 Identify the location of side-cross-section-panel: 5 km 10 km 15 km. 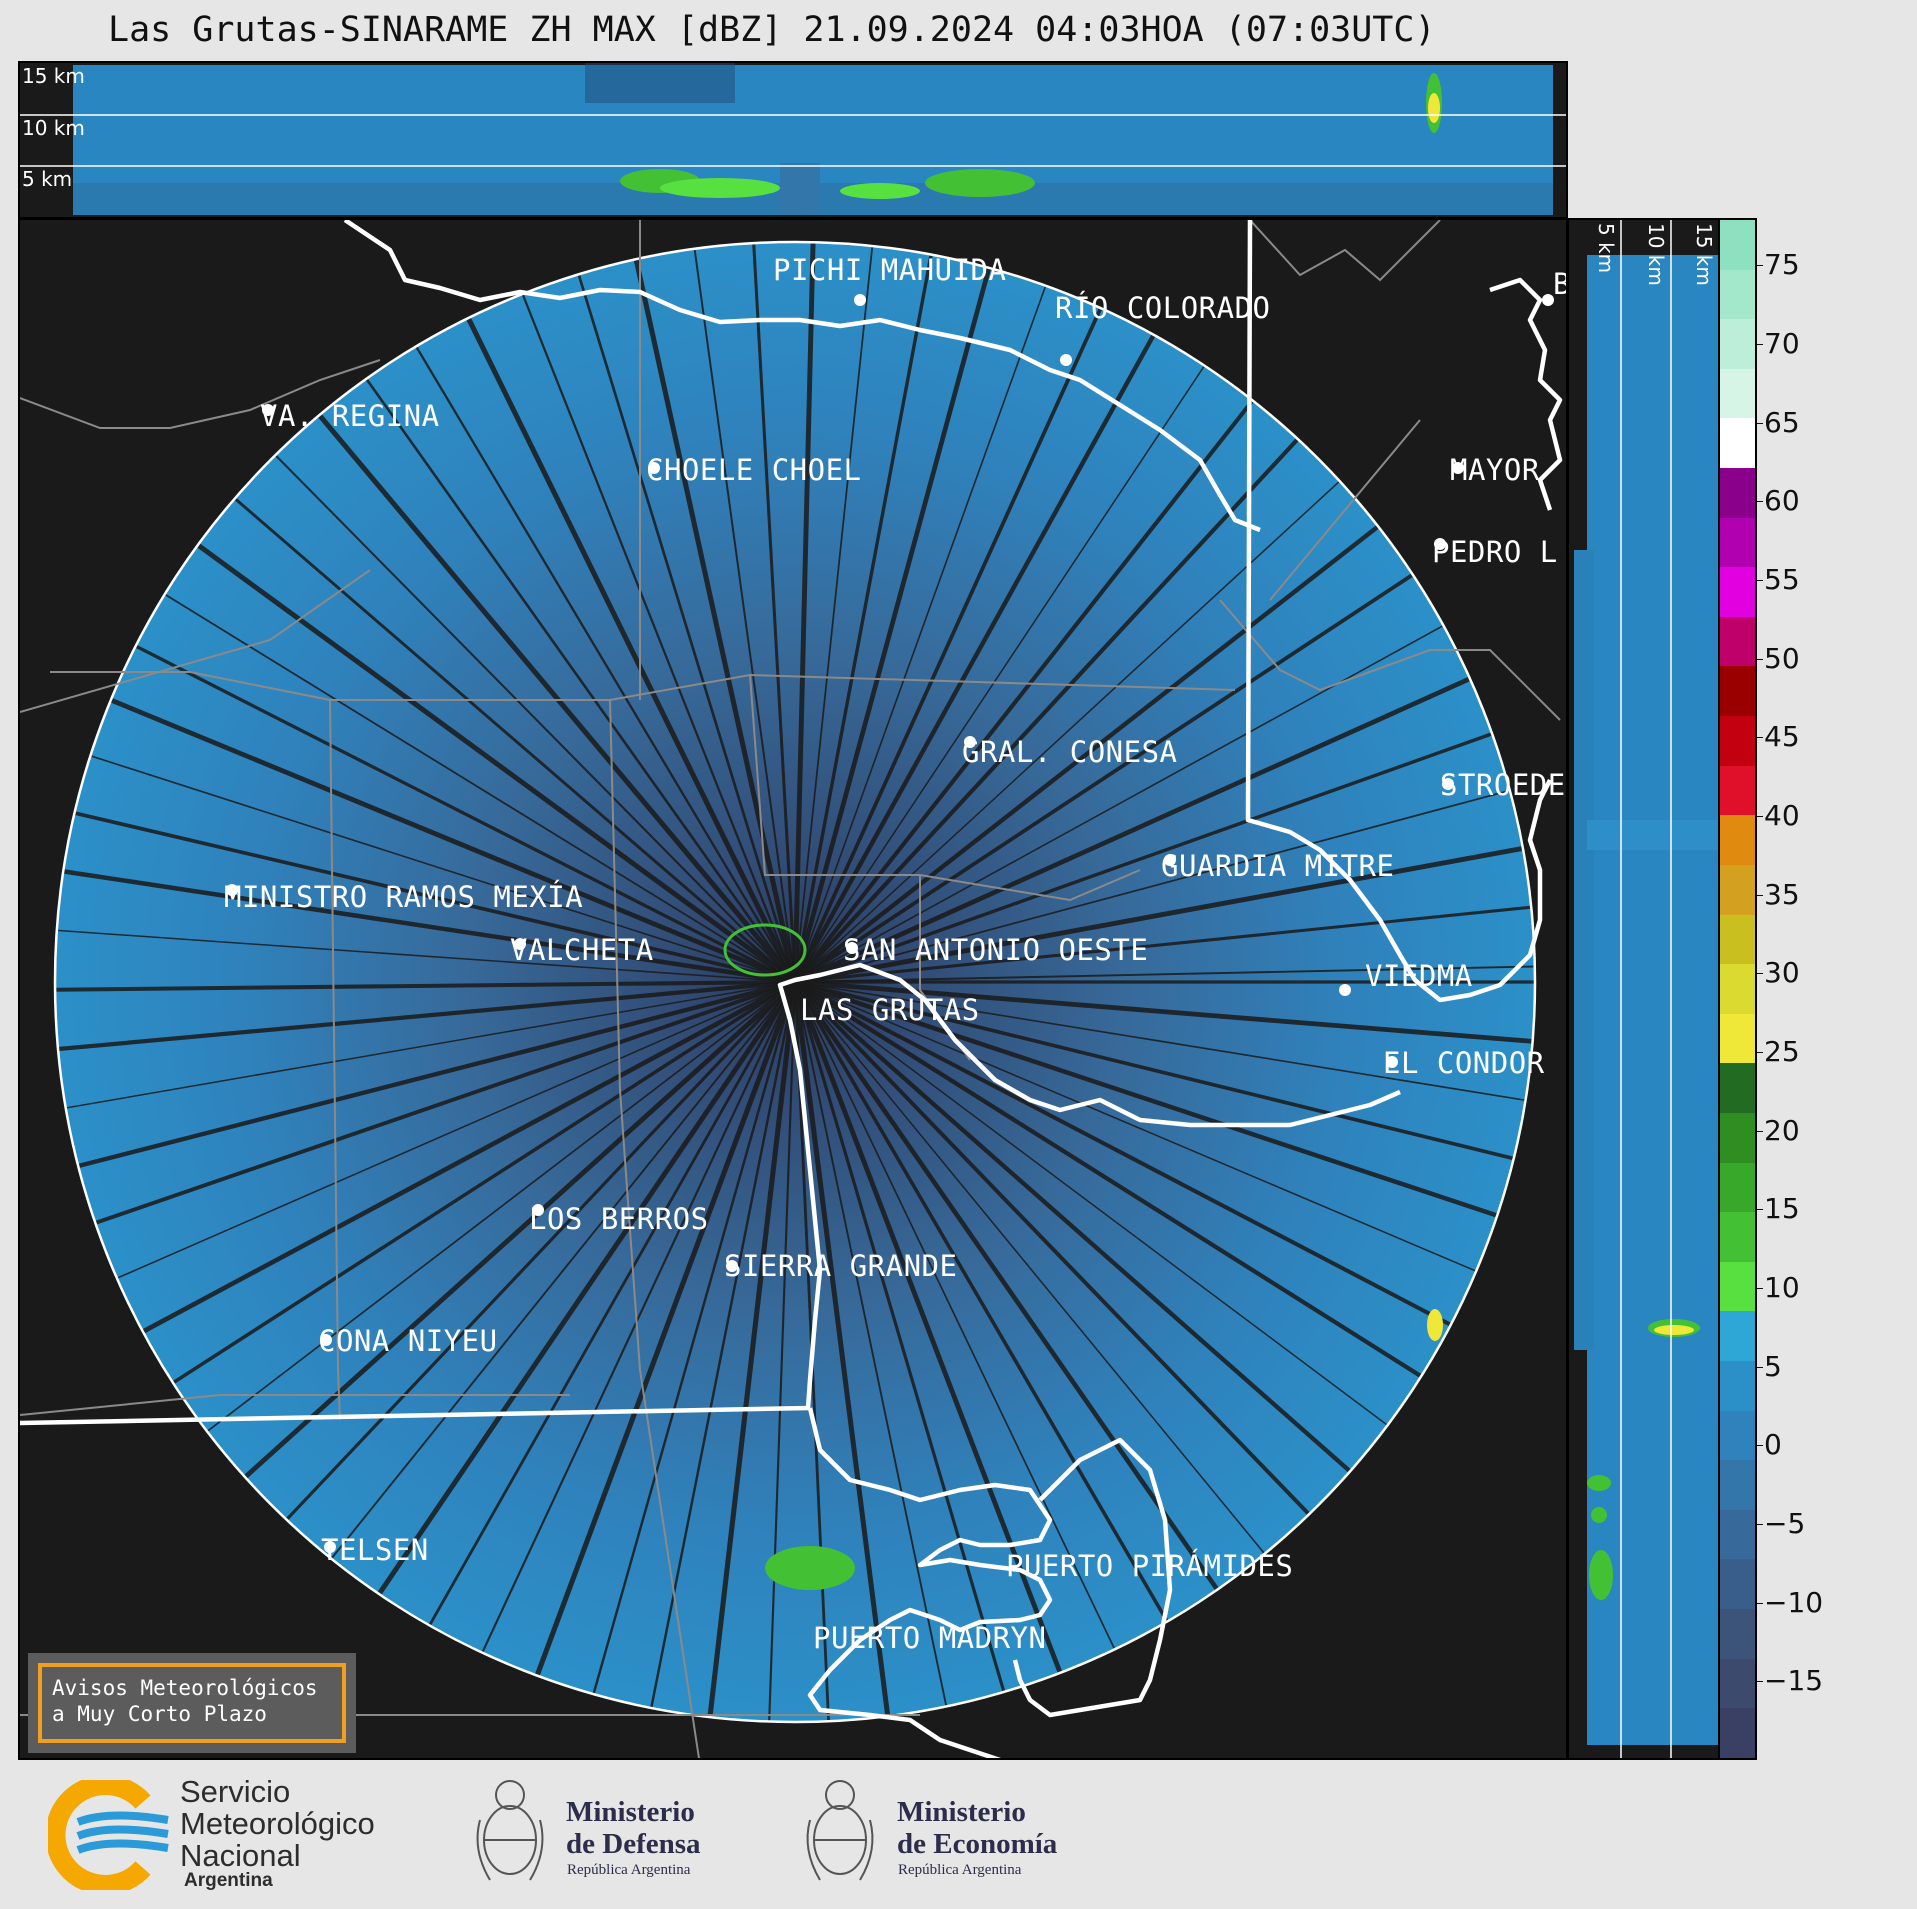
(1644, 989).